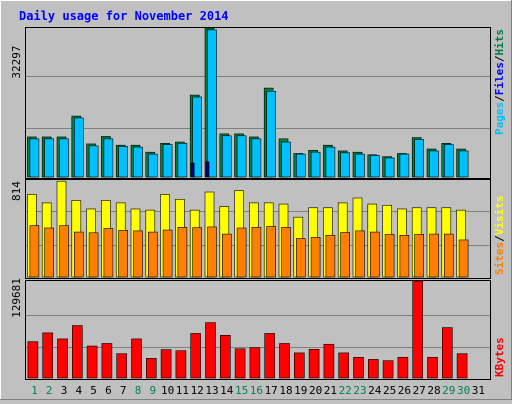 Image resolution: width=512 pixels, height=404 pixels. Describe the element at coordinates (93, 390) in the screenshot. I see `x-tick-label-day-5: 5` at that location.